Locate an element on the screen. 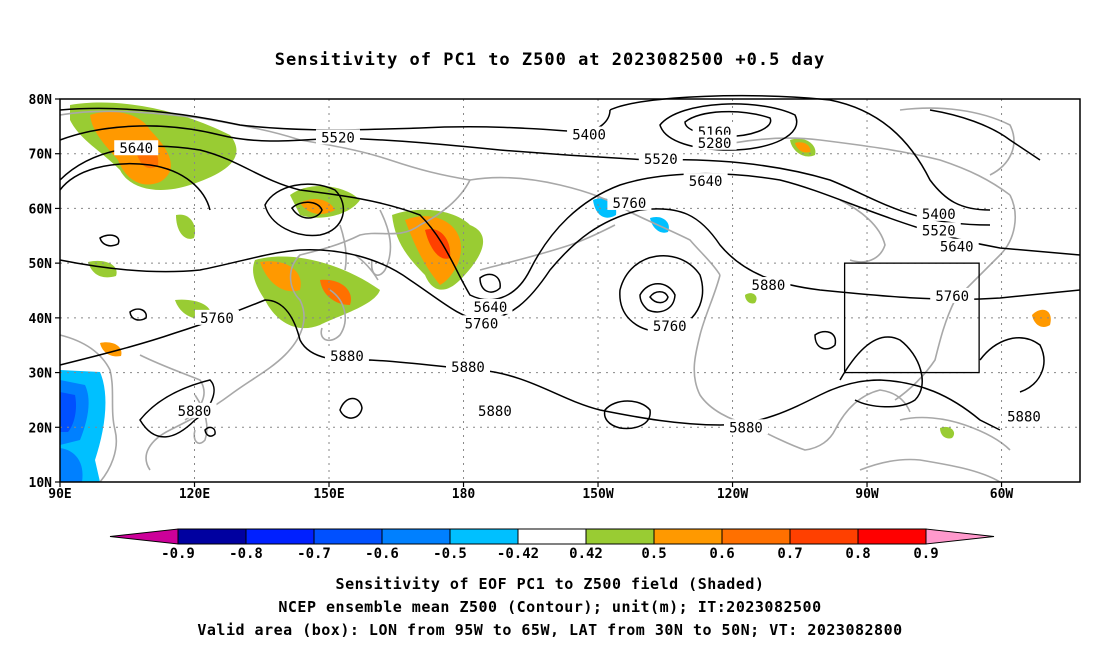 The height and width of the screenshot is (650, 1100). contour-label: 5280 is located at coordinates (715, 144).